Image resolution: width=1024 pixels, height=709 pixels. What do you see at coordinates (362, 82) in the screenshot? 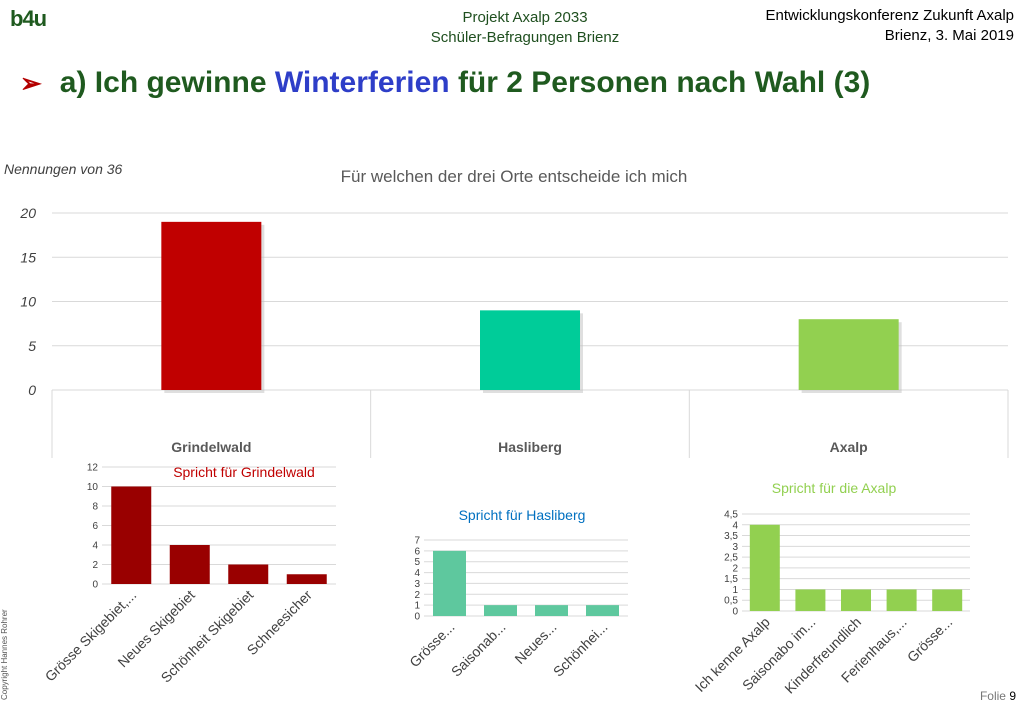
I see `slide-title-highlight: Winterferien` at bounding box center [362, 82].